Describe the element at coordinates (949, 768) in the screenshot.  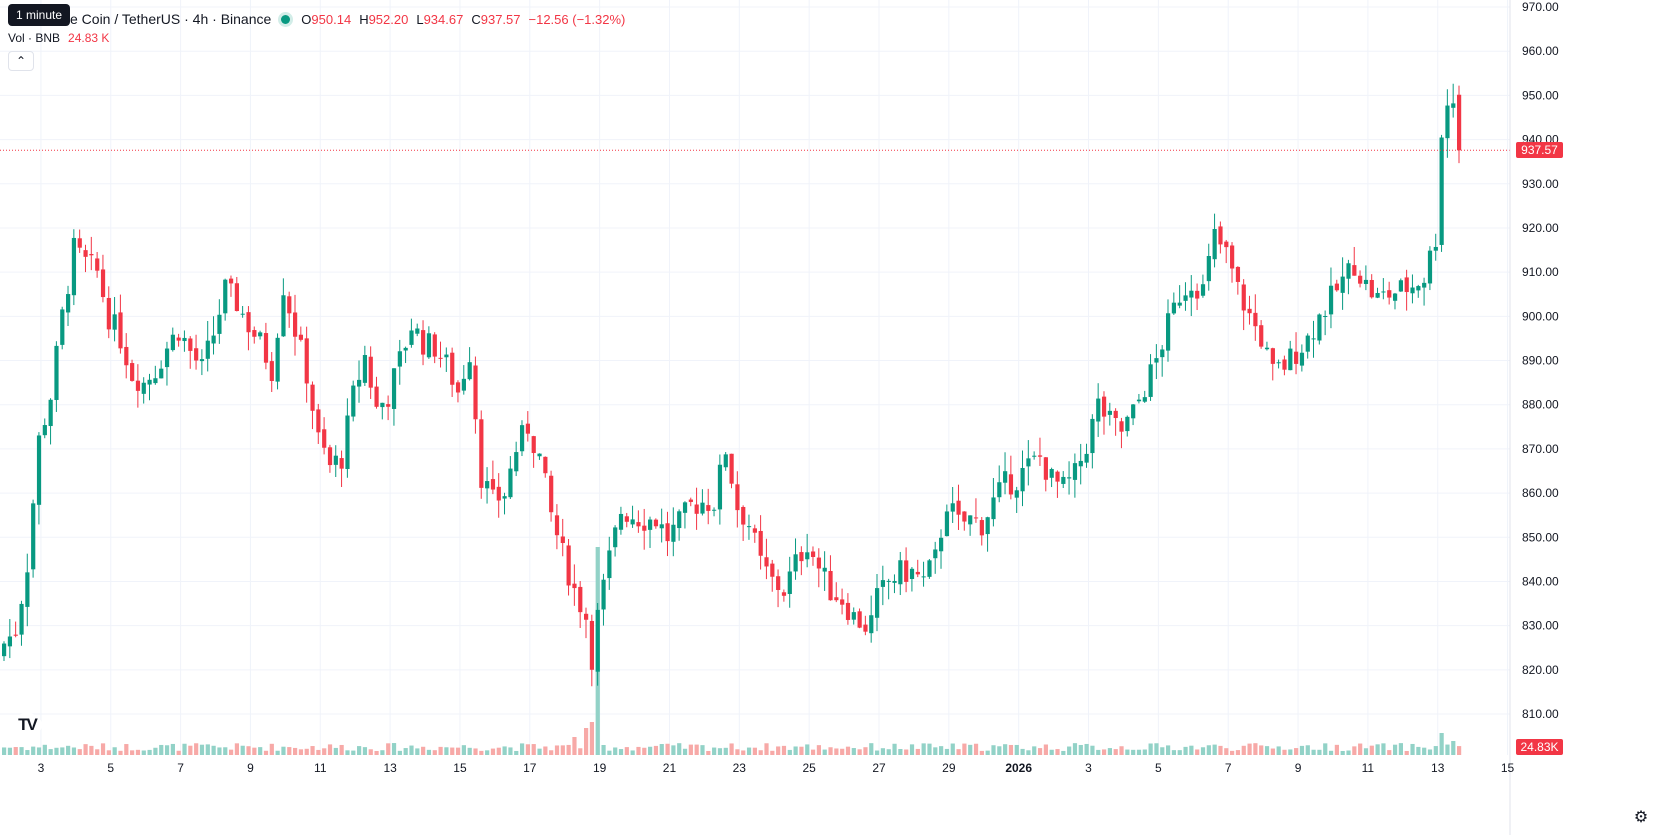
I see `time-tick-label: 29` at that location.